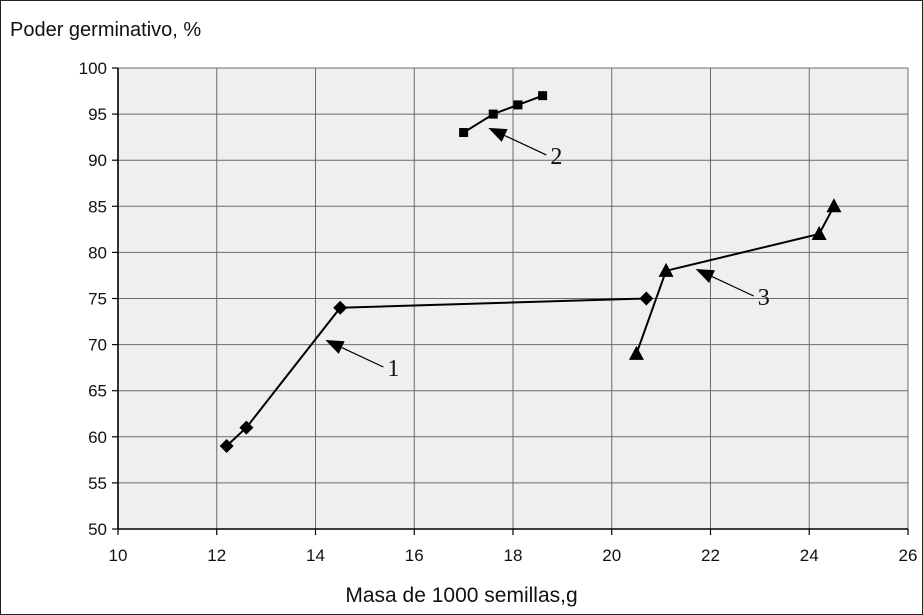  What do you see at coordinates (97, 529) in the screenshot?
I see `y-tick-label: 50` at bounding box center [97, 529].